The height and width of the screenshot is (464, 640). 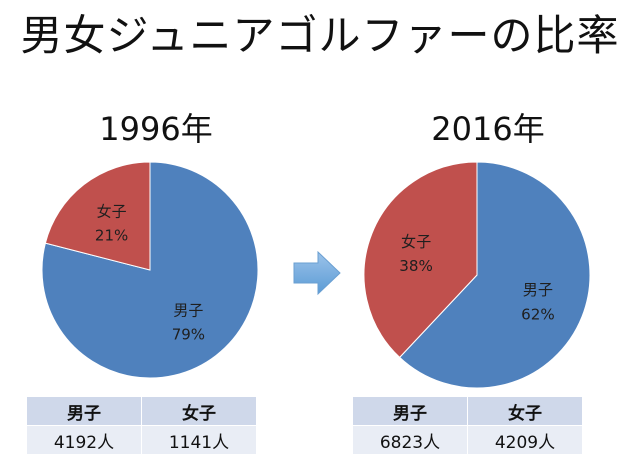 I want to click on table-value-boys: 4192人, so click(x=84, y=440).